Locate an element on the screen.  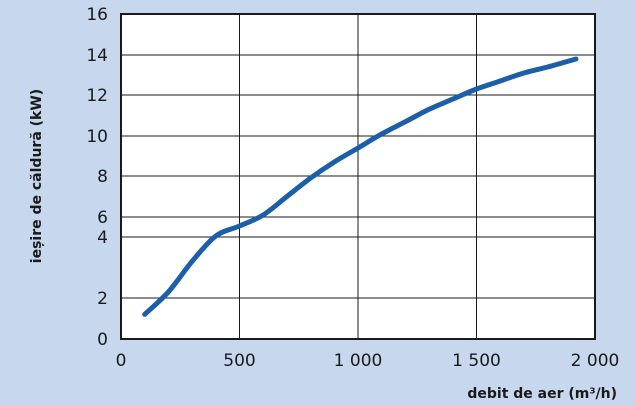
y-tick-label: 6 is located at coordinates (102, 218).